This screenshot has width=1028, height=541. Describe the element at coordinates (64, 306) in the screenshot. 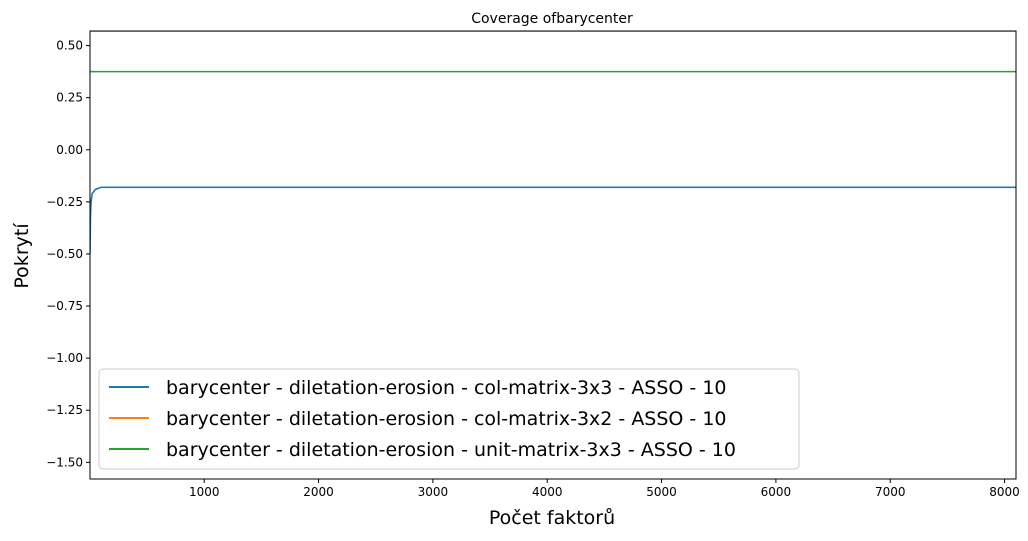

I see `y-tick-label: −0.75` at that location.